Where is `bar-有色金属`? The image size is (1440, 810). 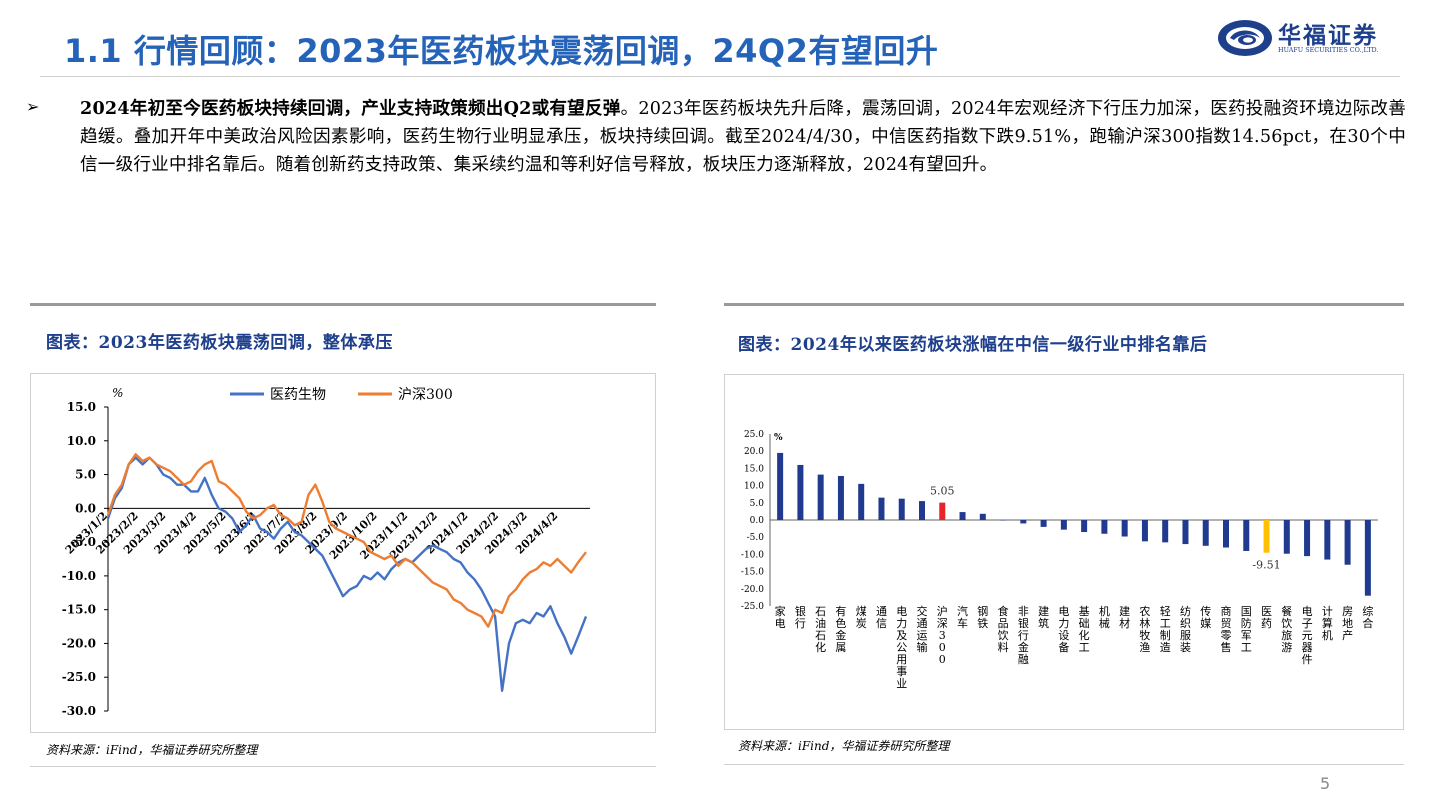
bar-有色金属 is located at coordinates (840, 497).